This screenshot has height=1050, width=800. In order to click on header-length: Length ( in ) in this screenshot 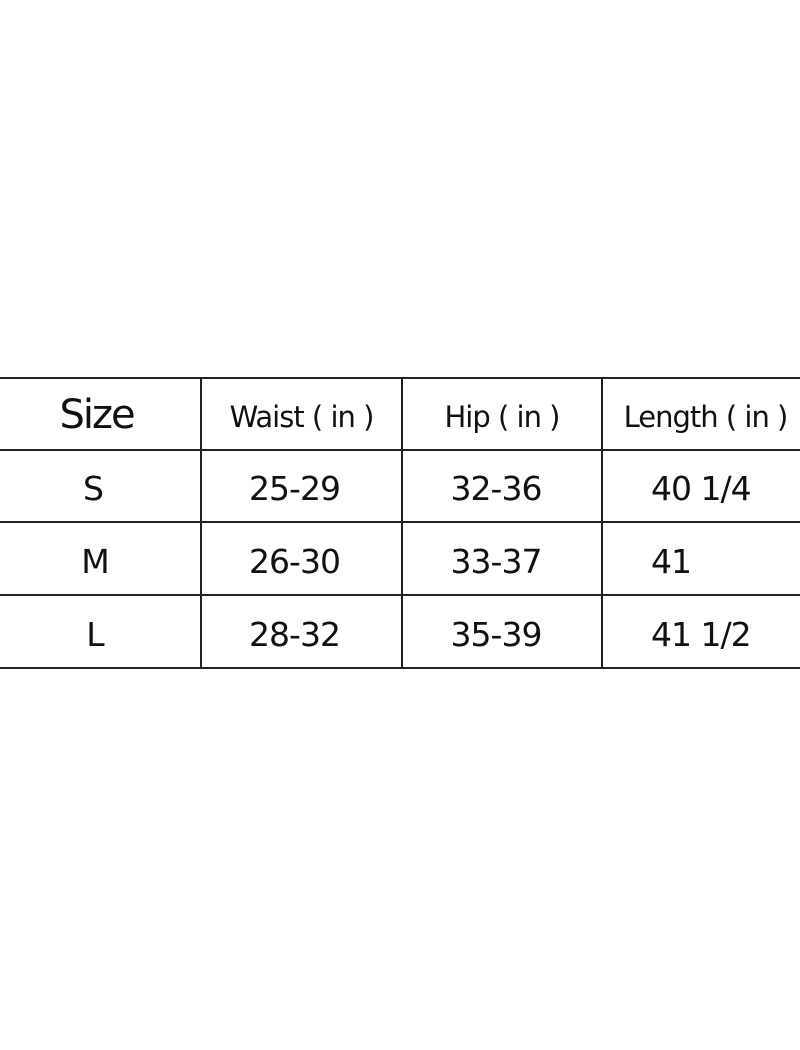, I will do `click(706, 417)`.